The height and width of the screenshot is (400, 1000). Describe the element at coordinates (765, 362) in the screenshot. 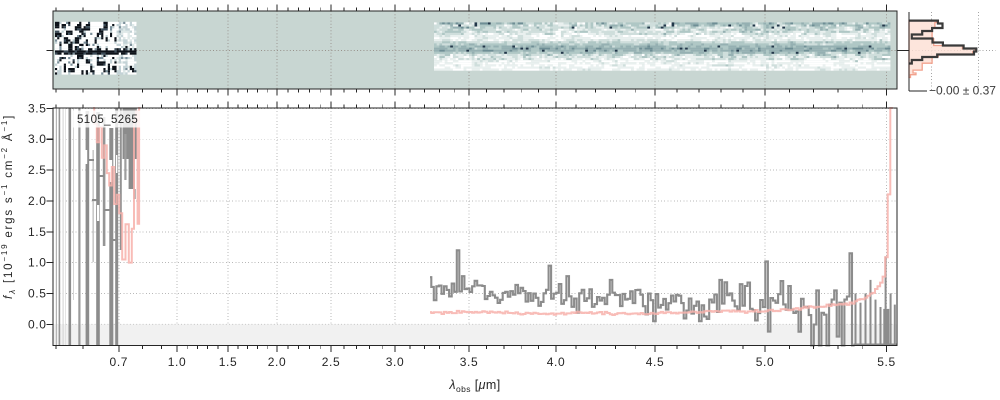

I see `svg-text: 5.0` at that location.